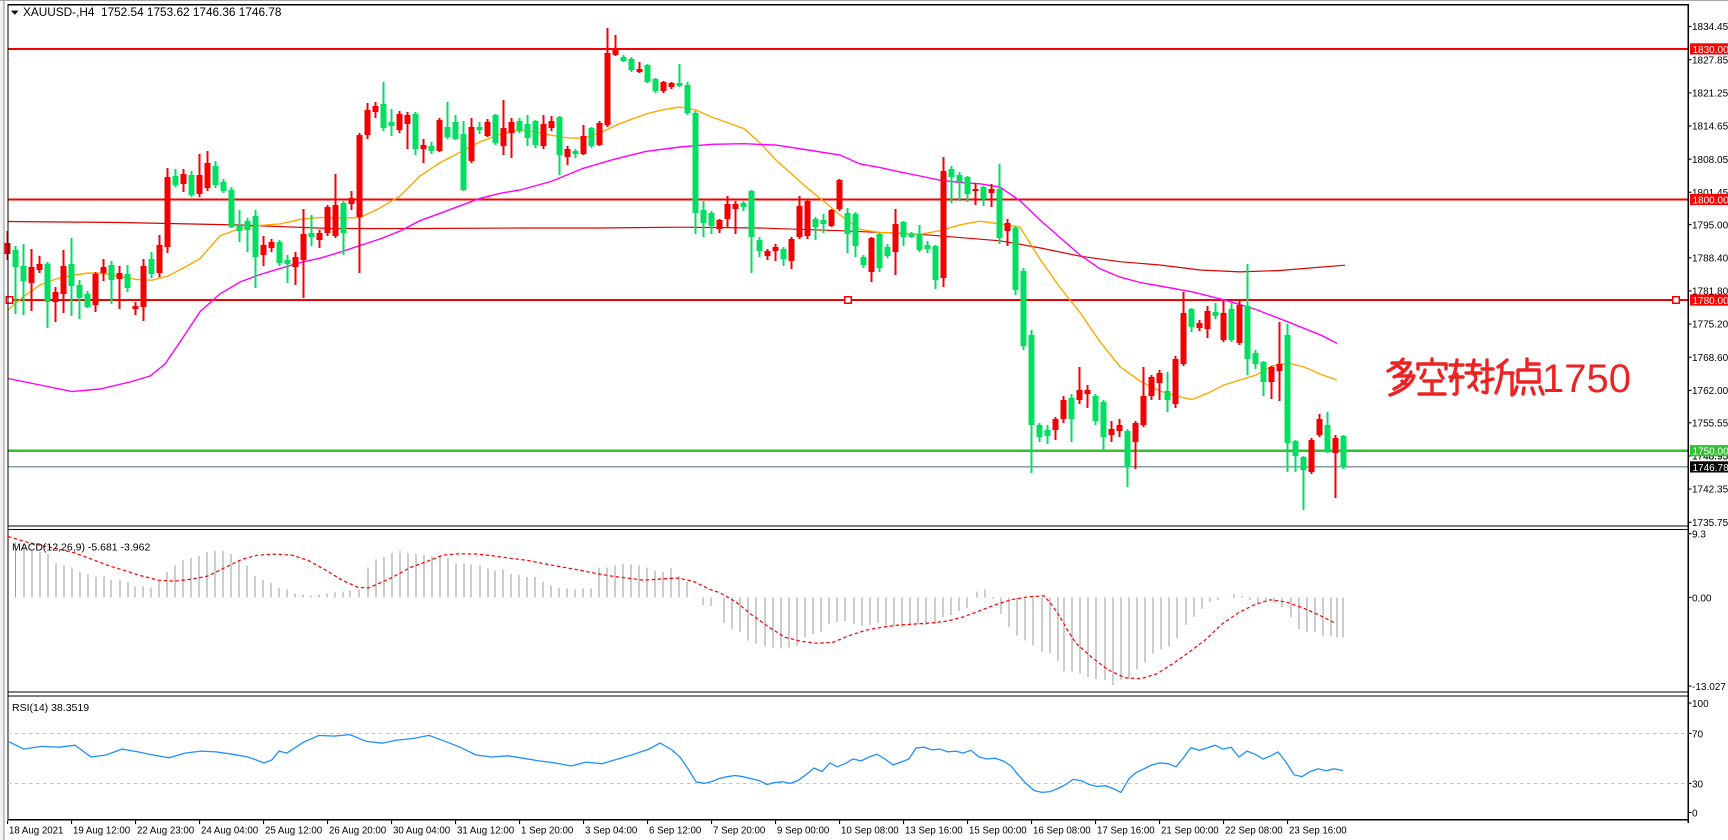 The image size is (1728, 840). I want to click on svg-text: 9 Sep 00:00, so click(803, 831).